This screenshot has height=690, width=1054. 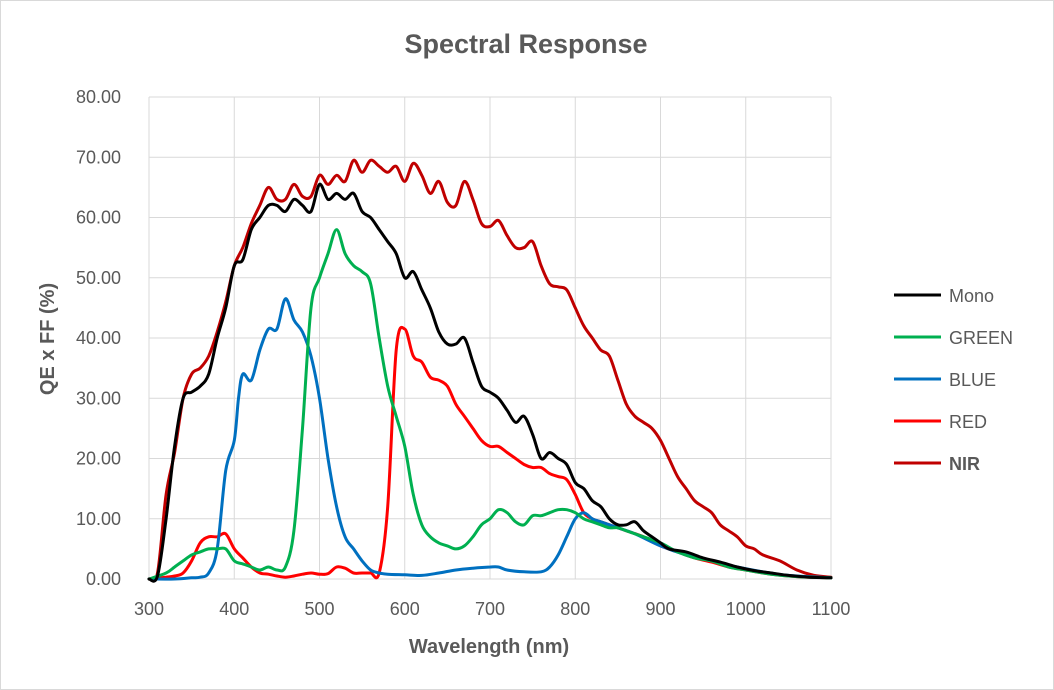 I want to click on x-tick-label: 800, so click(x=575, y=609).